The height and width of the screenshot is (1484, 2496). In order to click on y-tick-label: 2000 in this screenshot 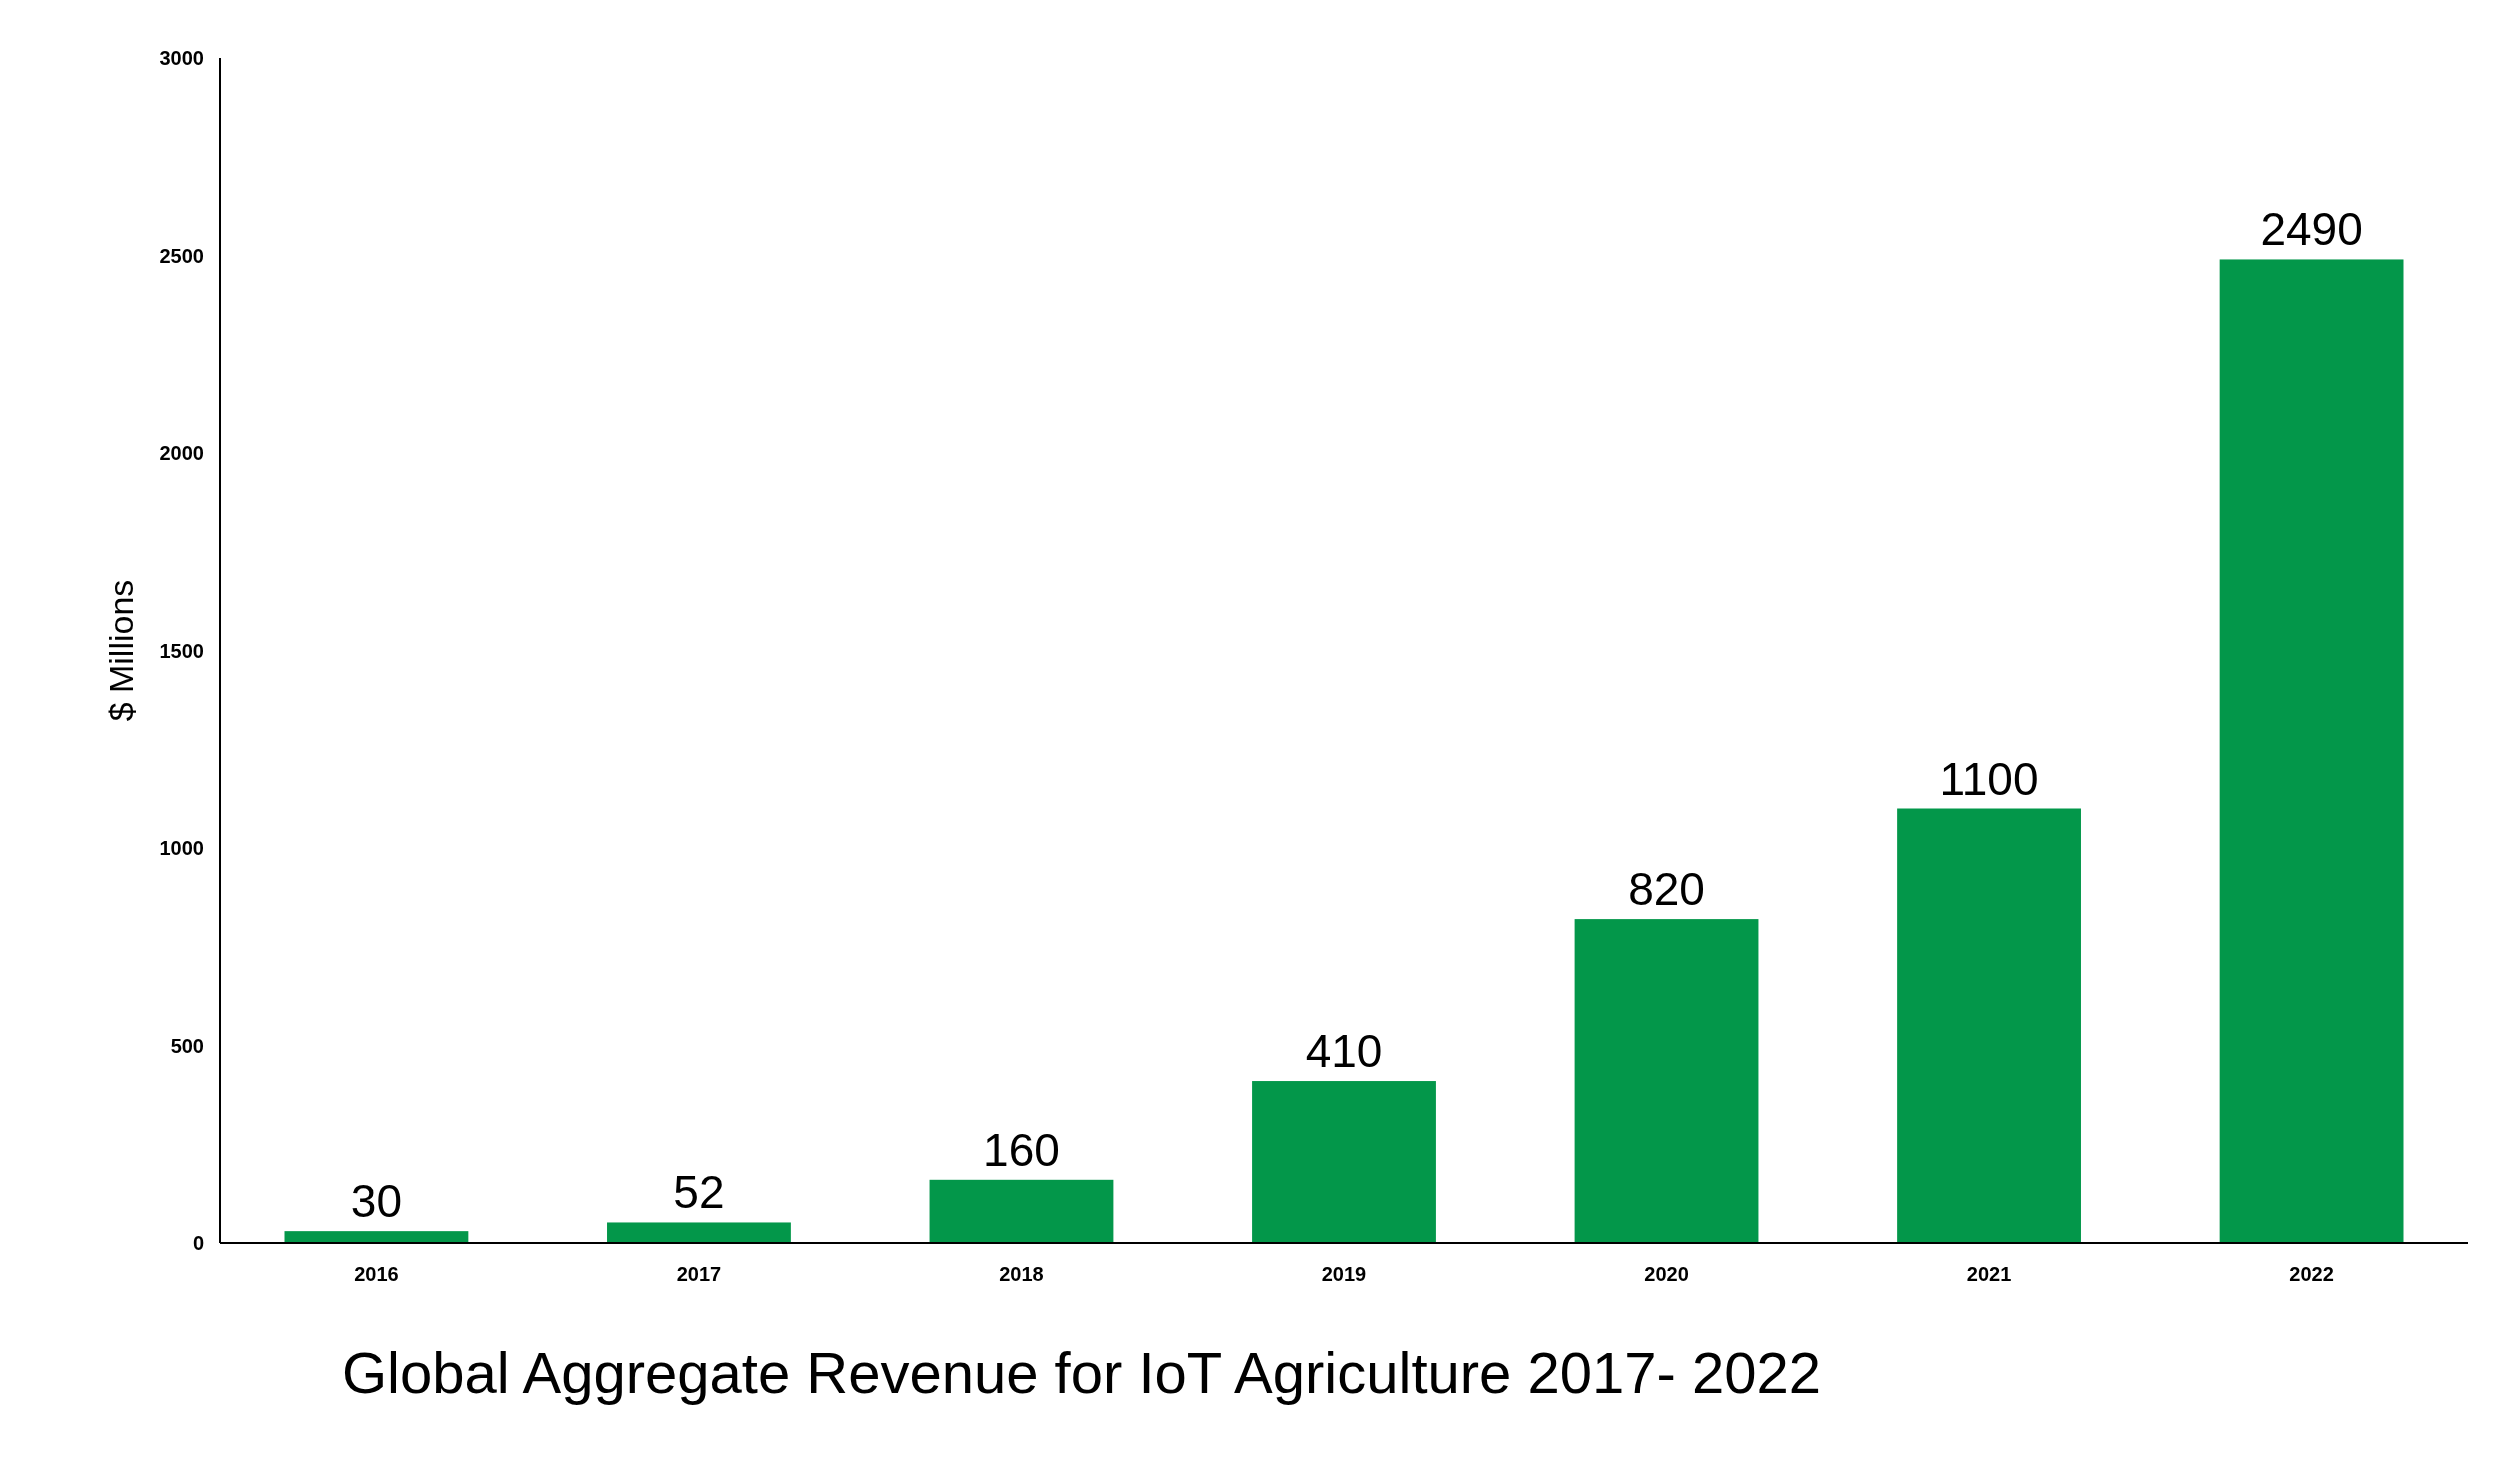, I will do `click(181, 453)`.